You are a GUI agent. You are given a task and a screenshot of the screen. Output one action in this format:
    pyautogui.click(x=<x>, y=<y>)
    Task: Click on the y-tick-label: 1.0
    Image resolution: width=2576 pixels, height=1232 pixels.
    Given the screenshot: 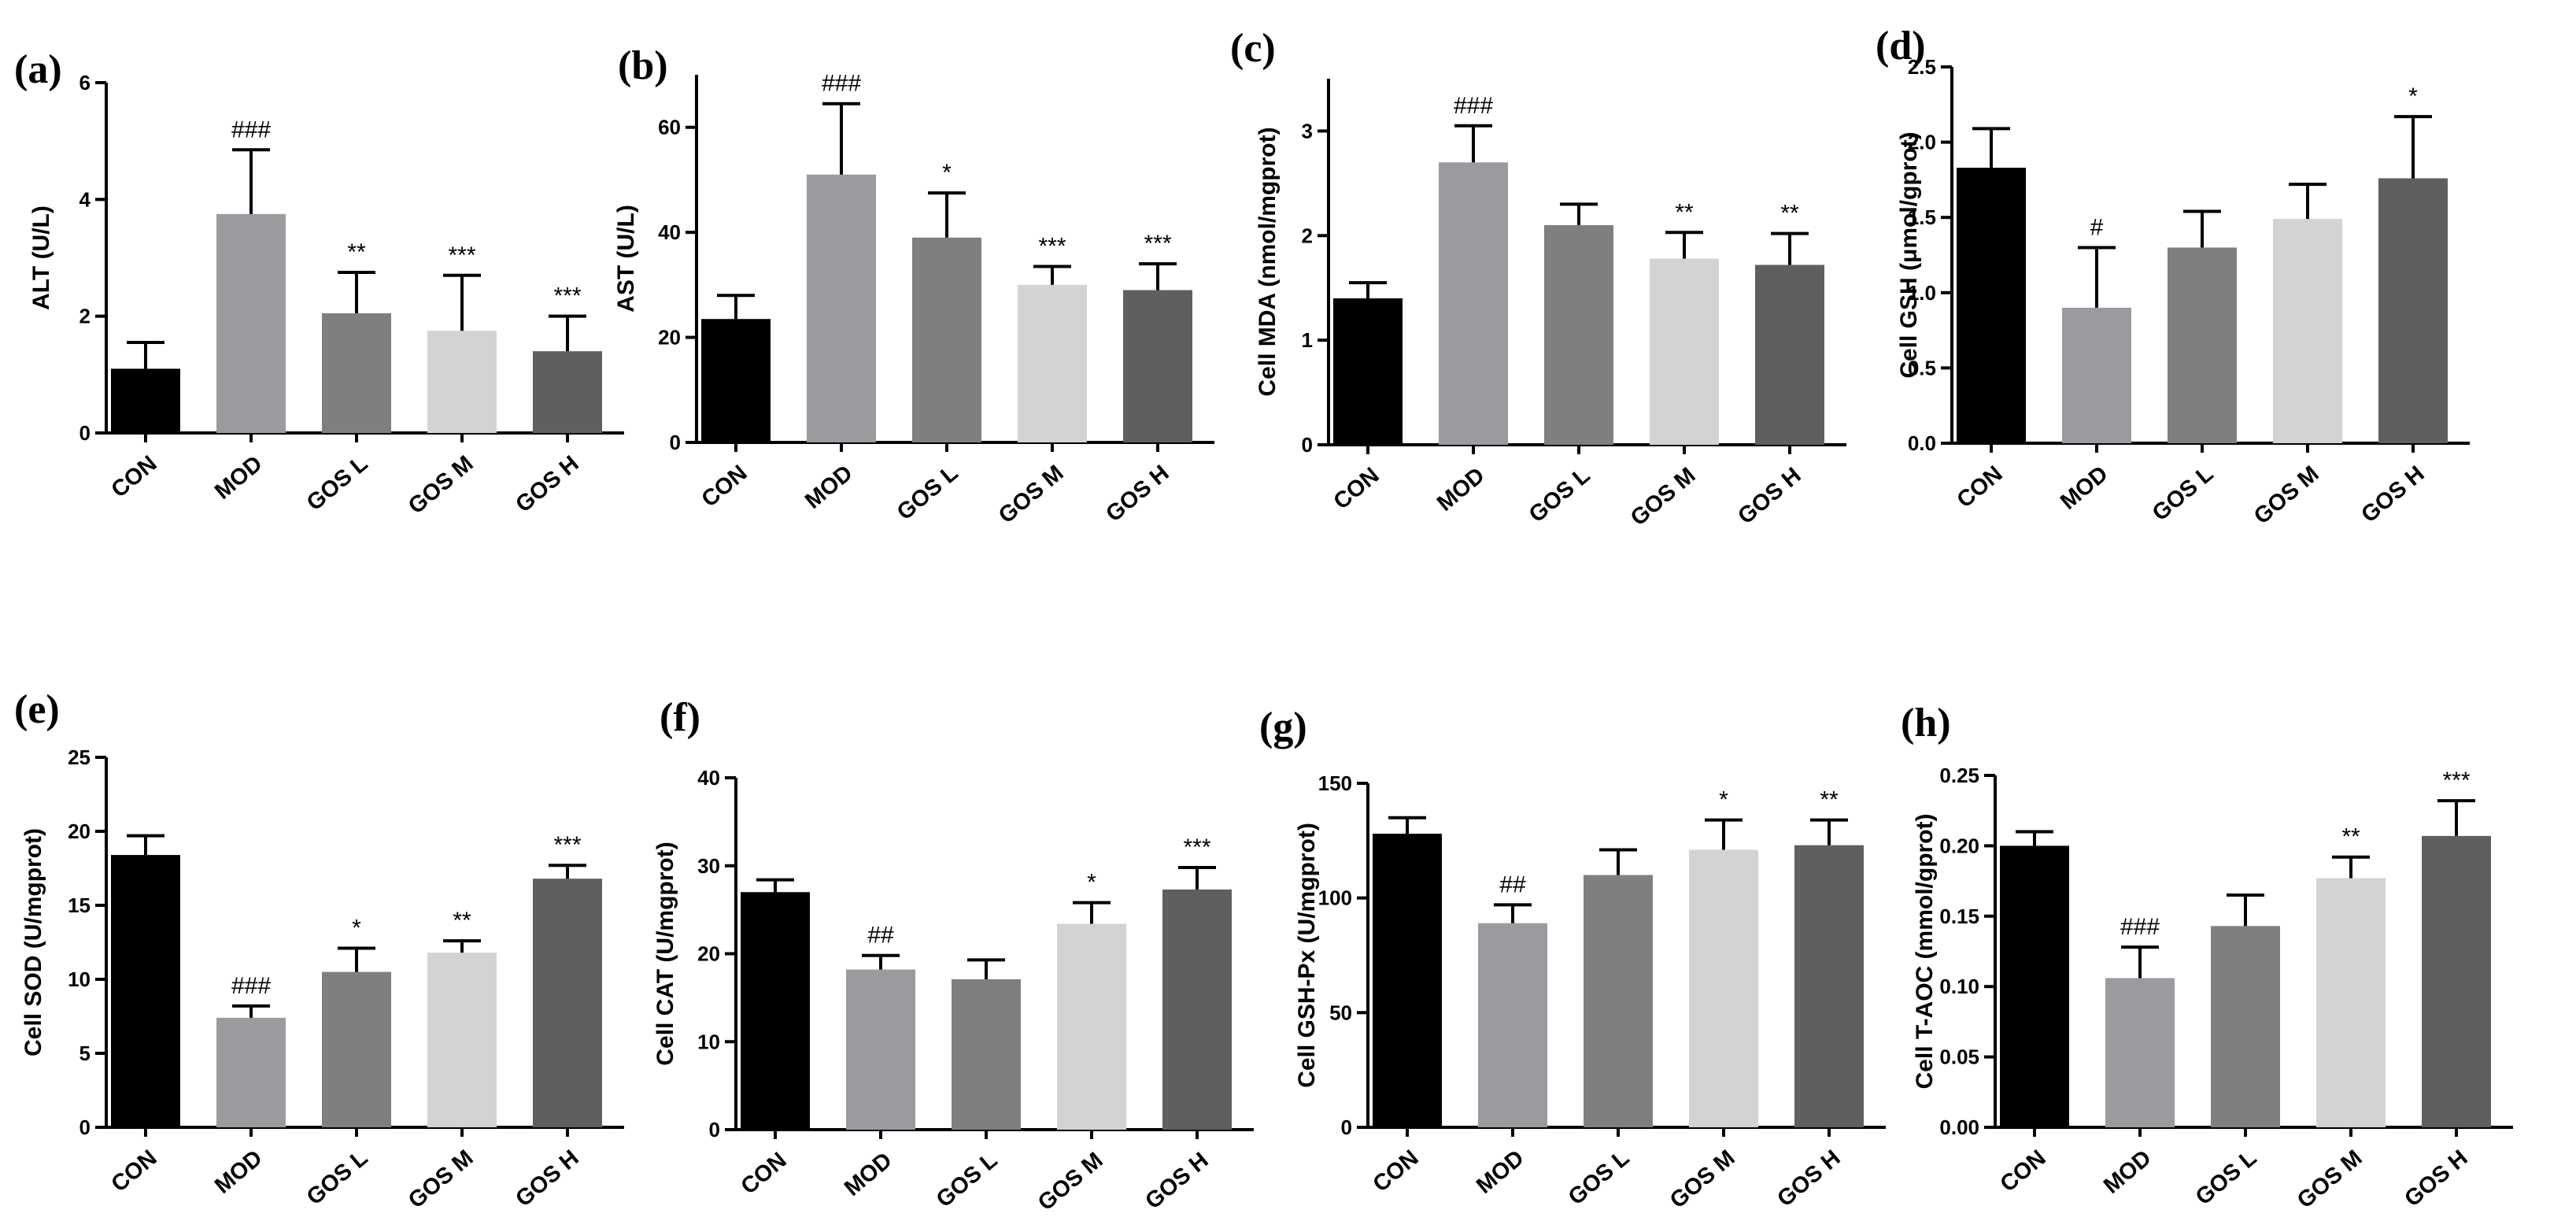 What is the action you would take?
    pyautogui.click(x=1922, y=293)
    